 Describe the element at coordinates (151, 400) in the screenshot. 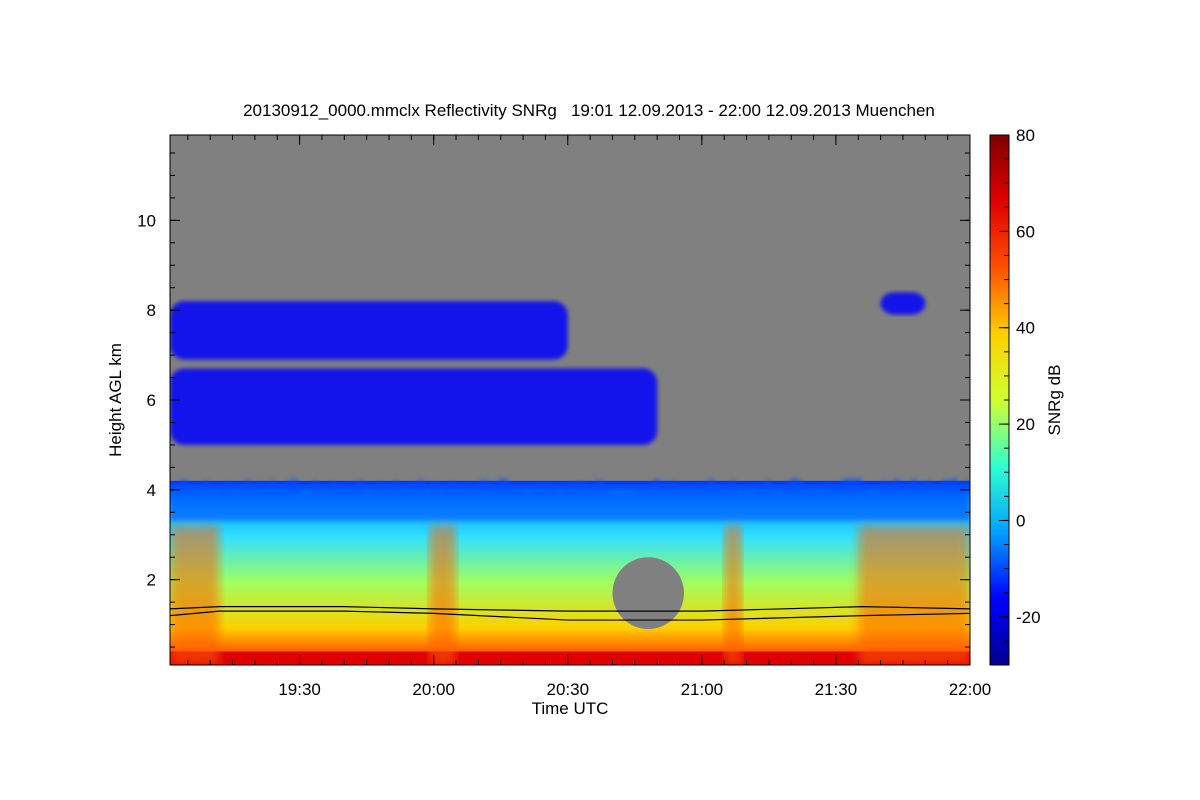

I see `y-tick-label: 6` at that location.